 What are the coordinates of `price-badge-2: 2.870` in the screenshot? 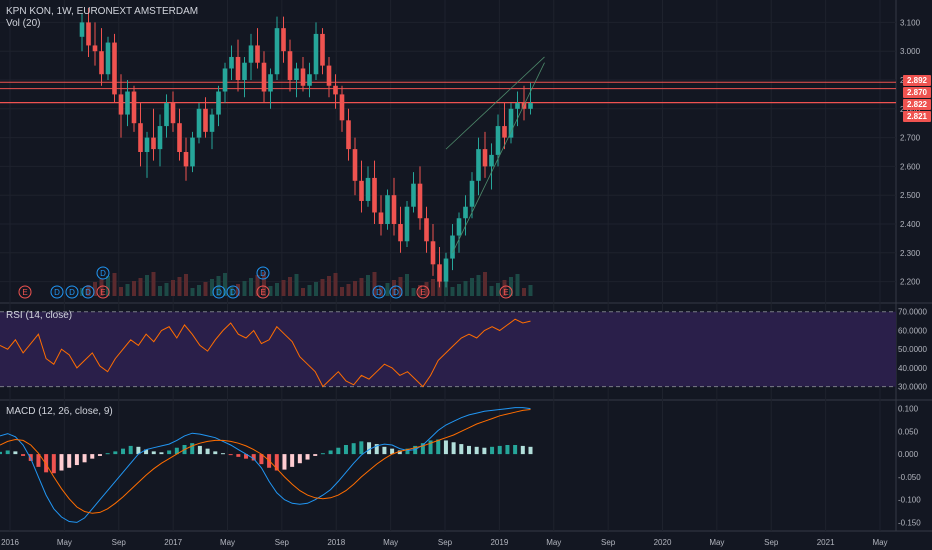 It's located at (916, 92).